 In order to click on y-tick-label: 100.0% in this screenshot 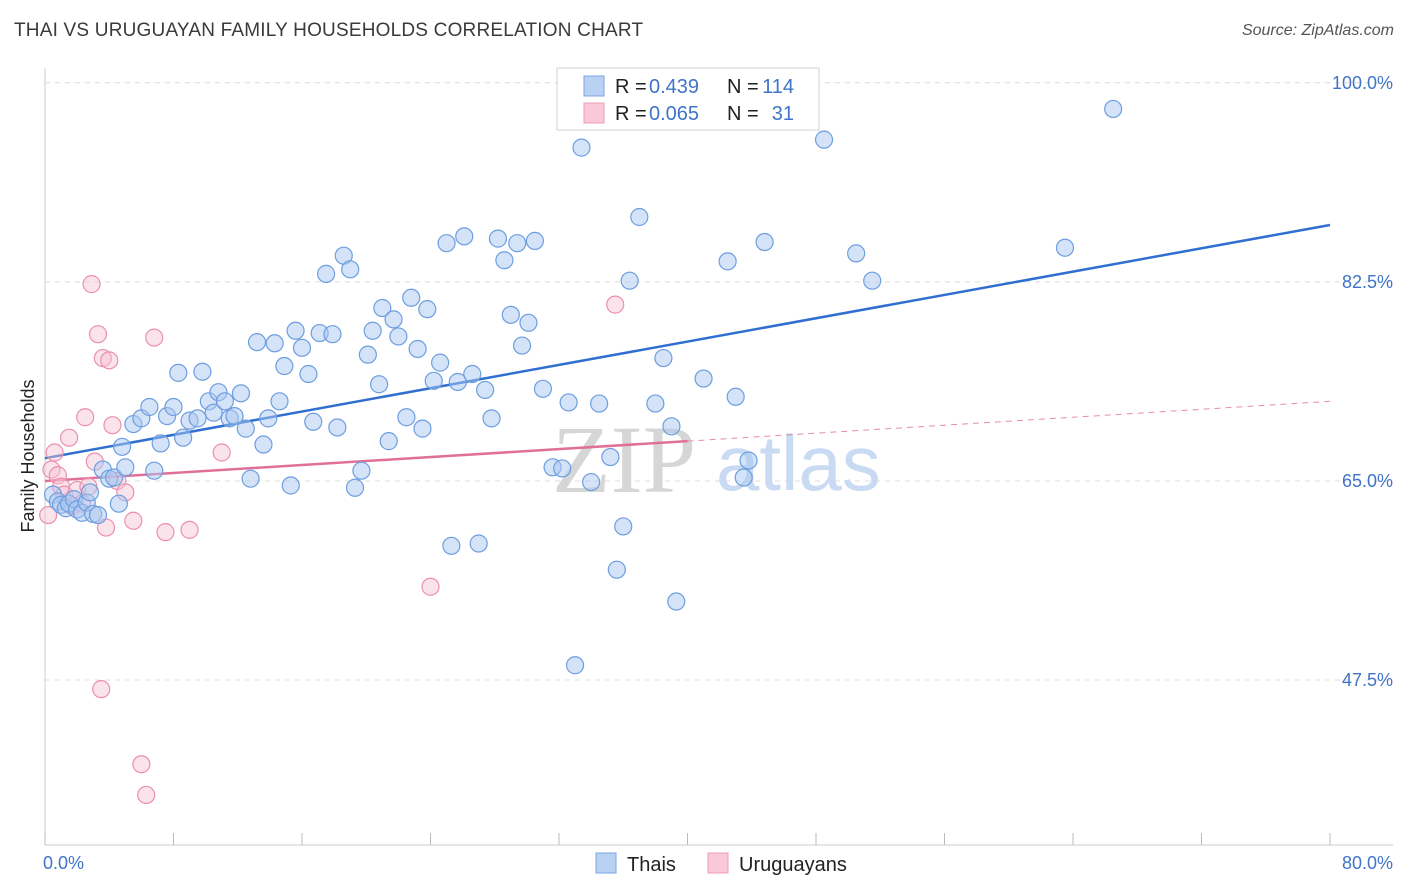, I will do `click(1362, 83)`.